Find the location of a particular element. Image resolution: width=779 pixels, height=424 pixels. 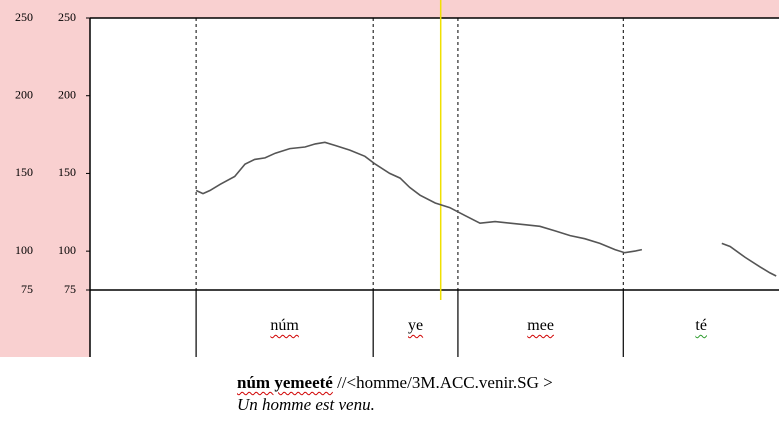

caption-translation: Un homme est venu. is located at coordinates (306, 404).